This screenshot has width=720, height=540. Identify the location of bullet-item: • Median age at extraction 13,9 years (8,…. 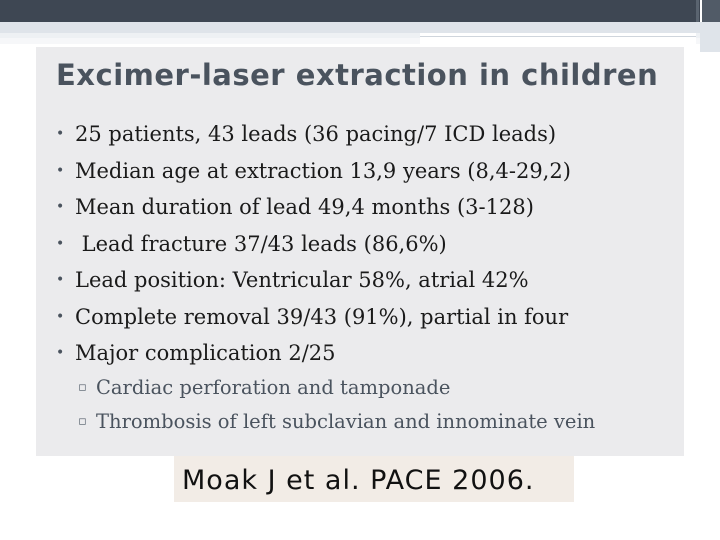
(310, 171).